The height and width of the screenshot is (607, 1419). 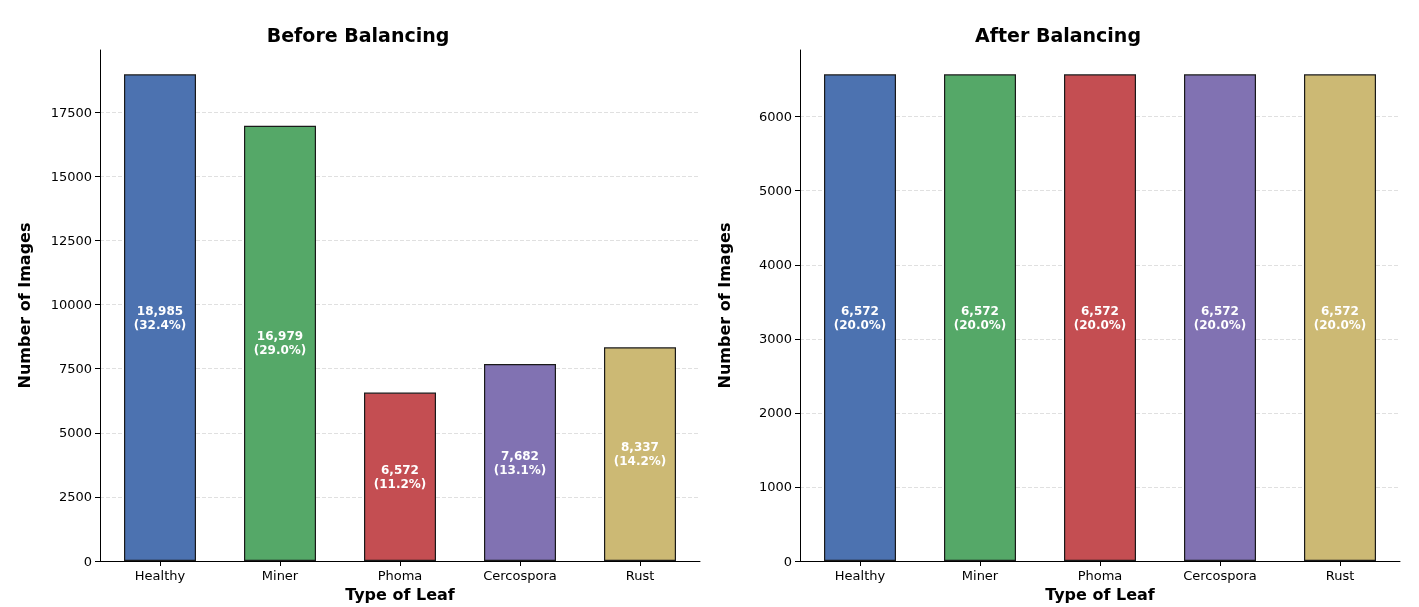 I want to click on y-tick-label: 10000, so click(x=71, y=305).